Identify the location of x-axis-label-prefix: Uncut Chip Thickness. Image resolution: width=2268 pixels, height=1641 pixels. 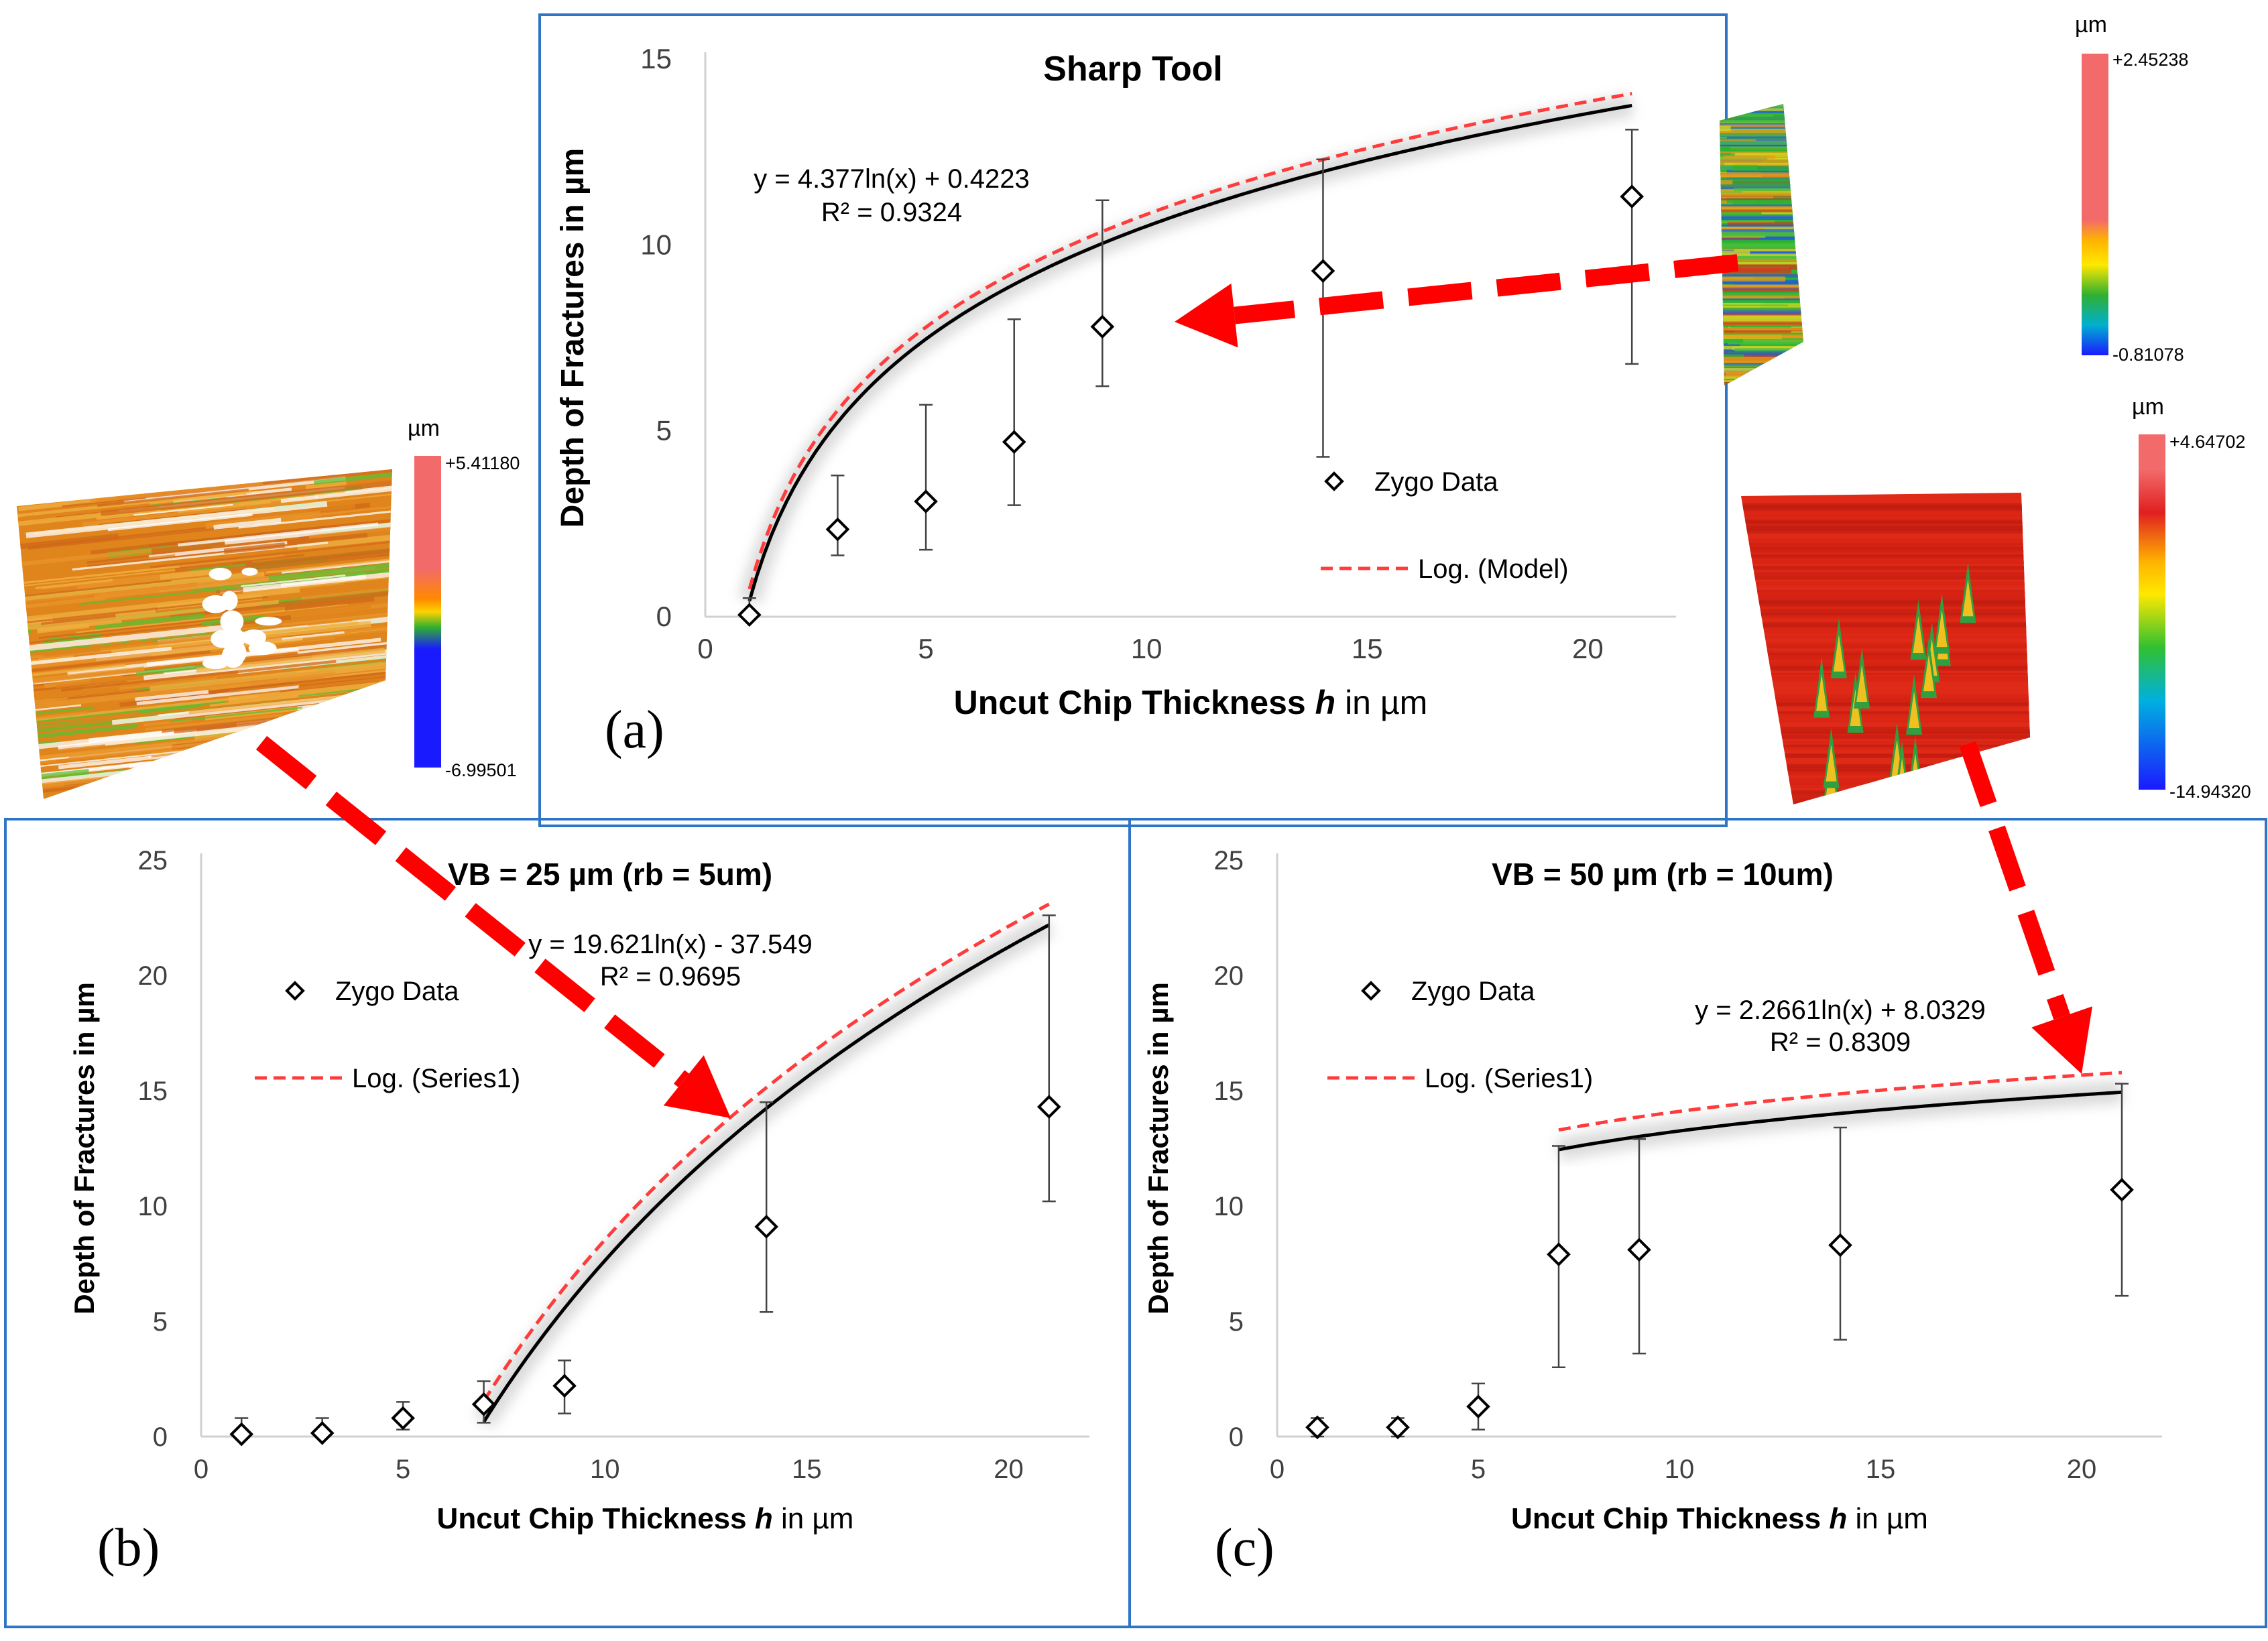
(1670, 1518).